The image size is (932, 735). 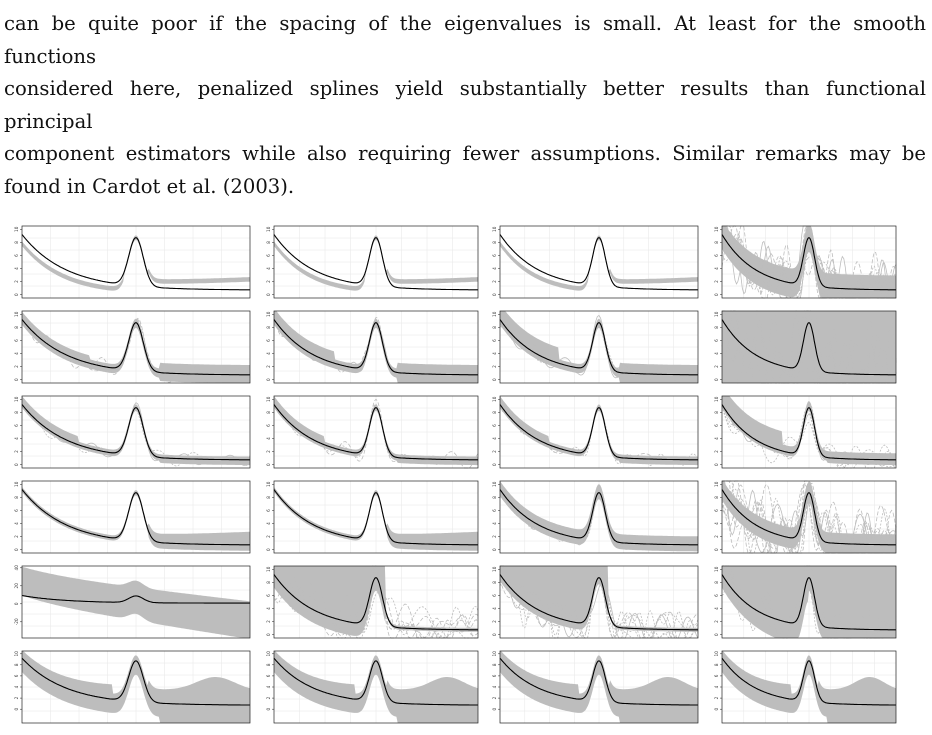 I want to click on plot-panel-r4-c4: 0 2 4 6 8 10, so click(x=804, y=518).